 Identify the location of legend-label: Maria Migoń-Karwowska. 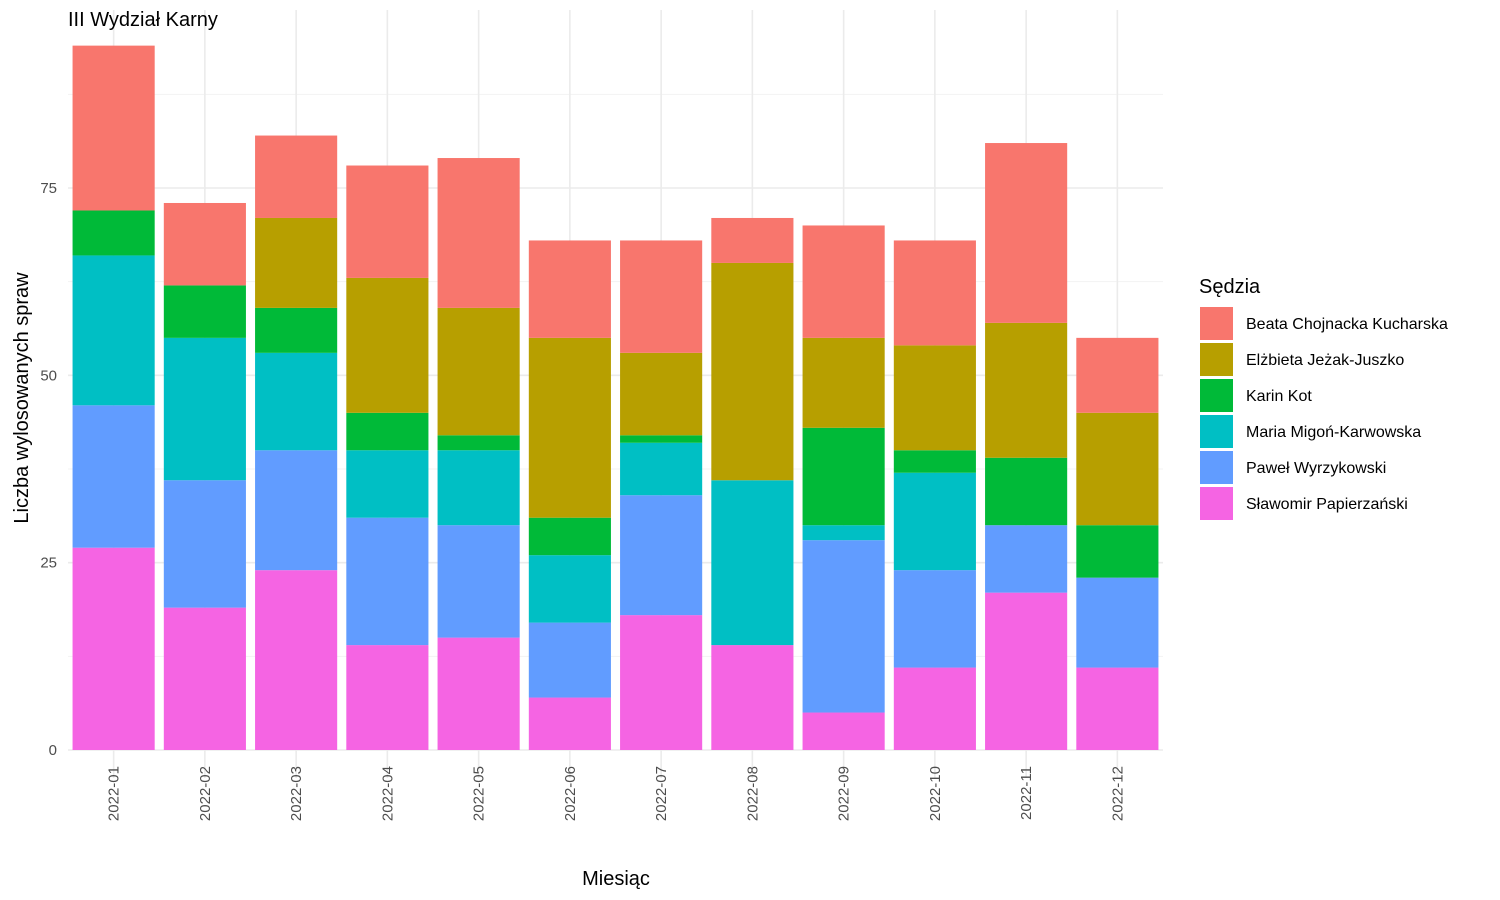
(1333, 432).